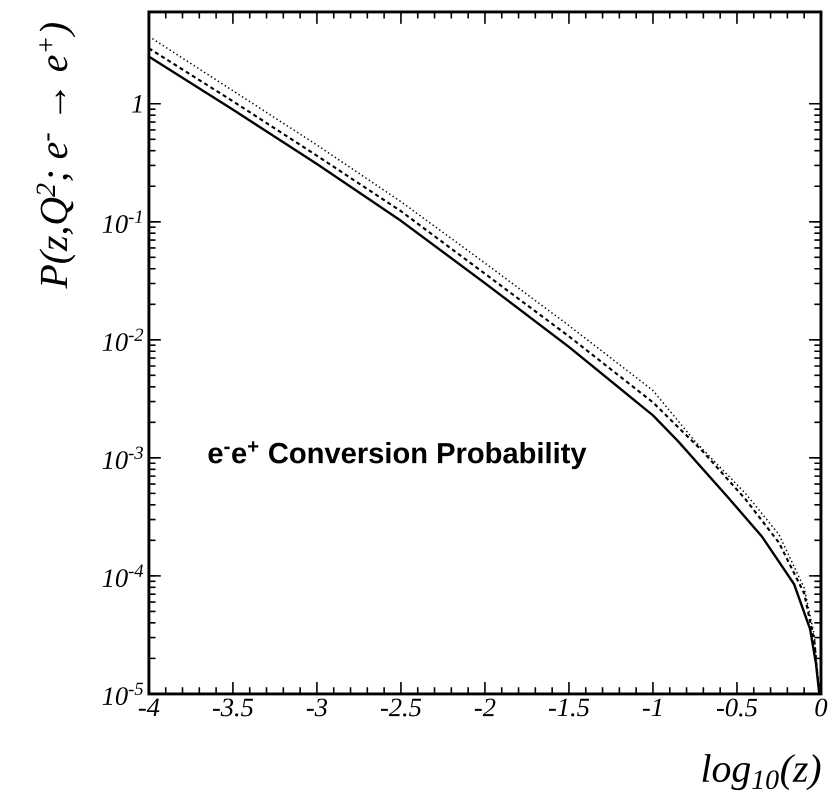  I want to click on y-tick-label: 1, so click(137, 103).